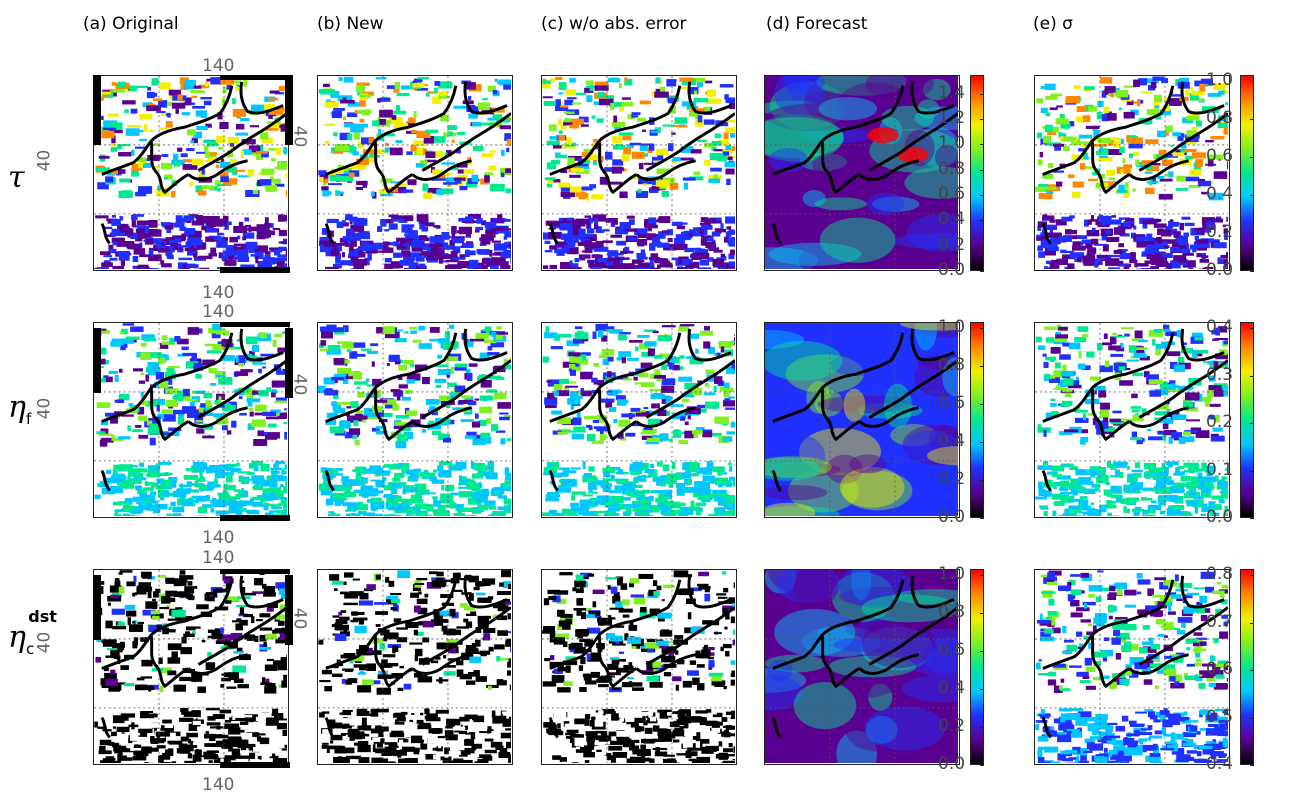 The height and width of the screenshot is (795, 1290). What do you see at coordinates (862, 420) in the screenshot?
I see `map-d-eta_f` at bounding box center [862, 420].